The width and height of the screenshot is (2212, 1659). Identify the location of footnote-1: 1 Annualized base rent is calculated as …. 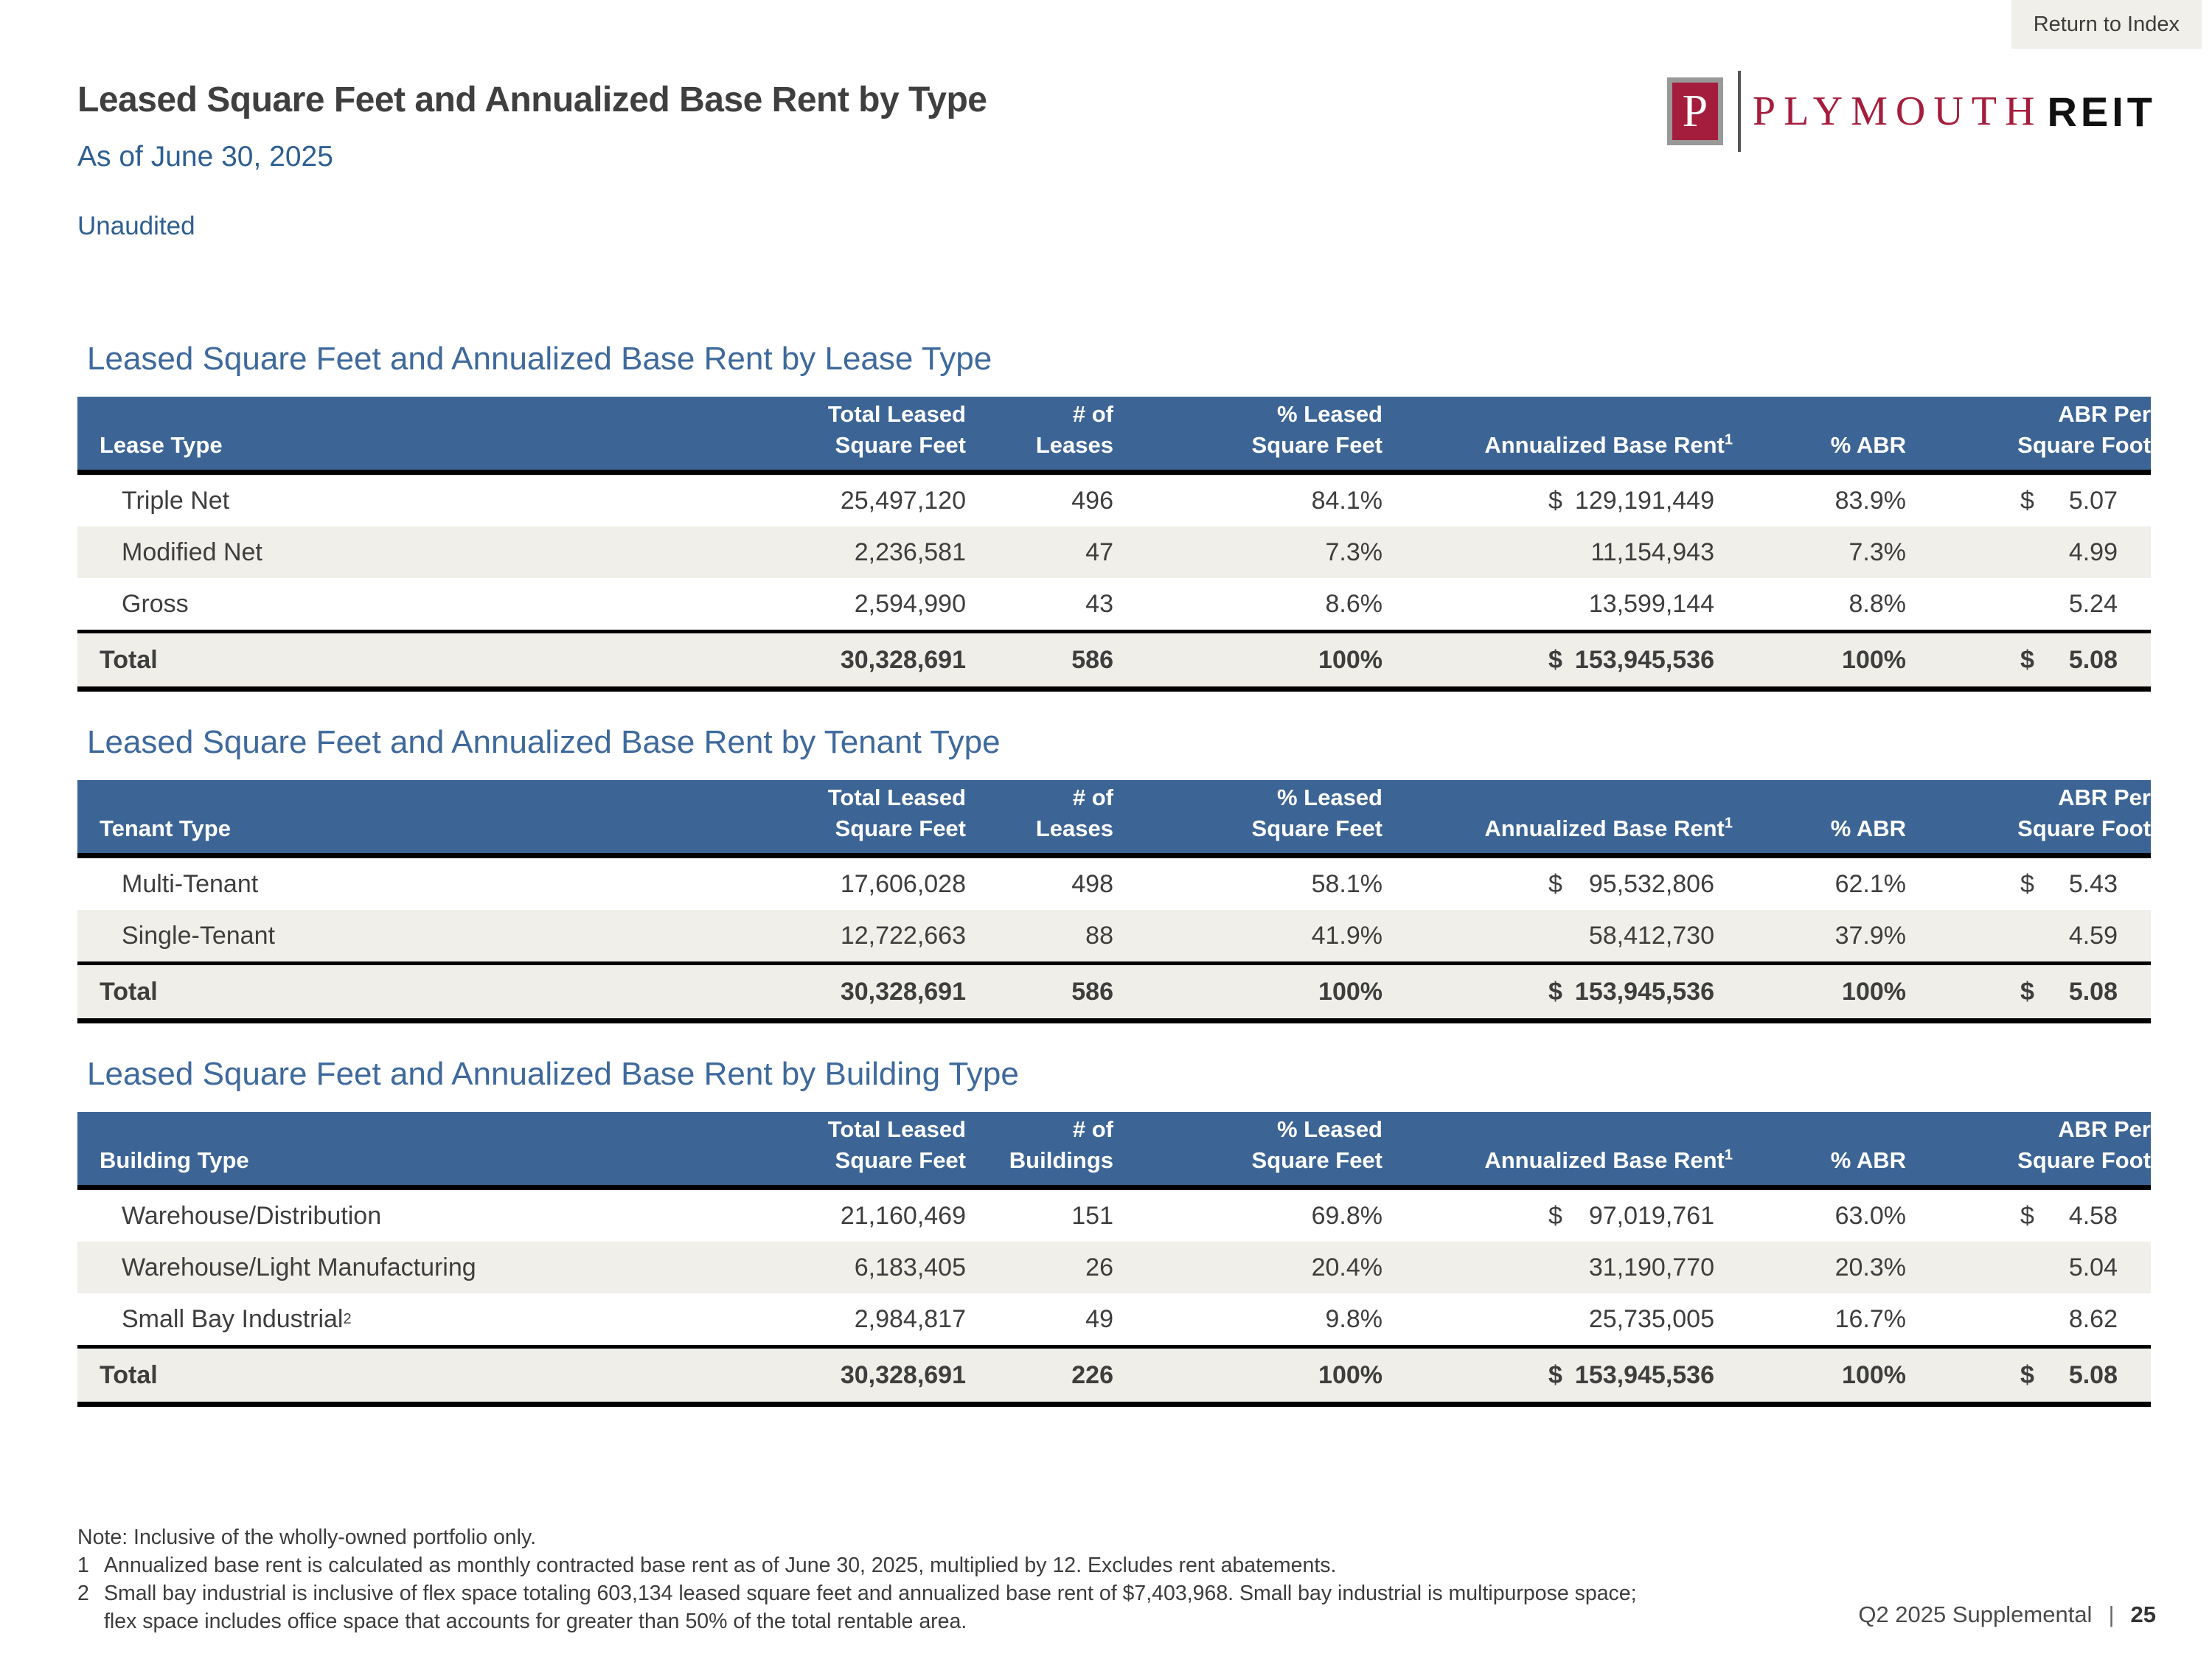
(962, 1565).